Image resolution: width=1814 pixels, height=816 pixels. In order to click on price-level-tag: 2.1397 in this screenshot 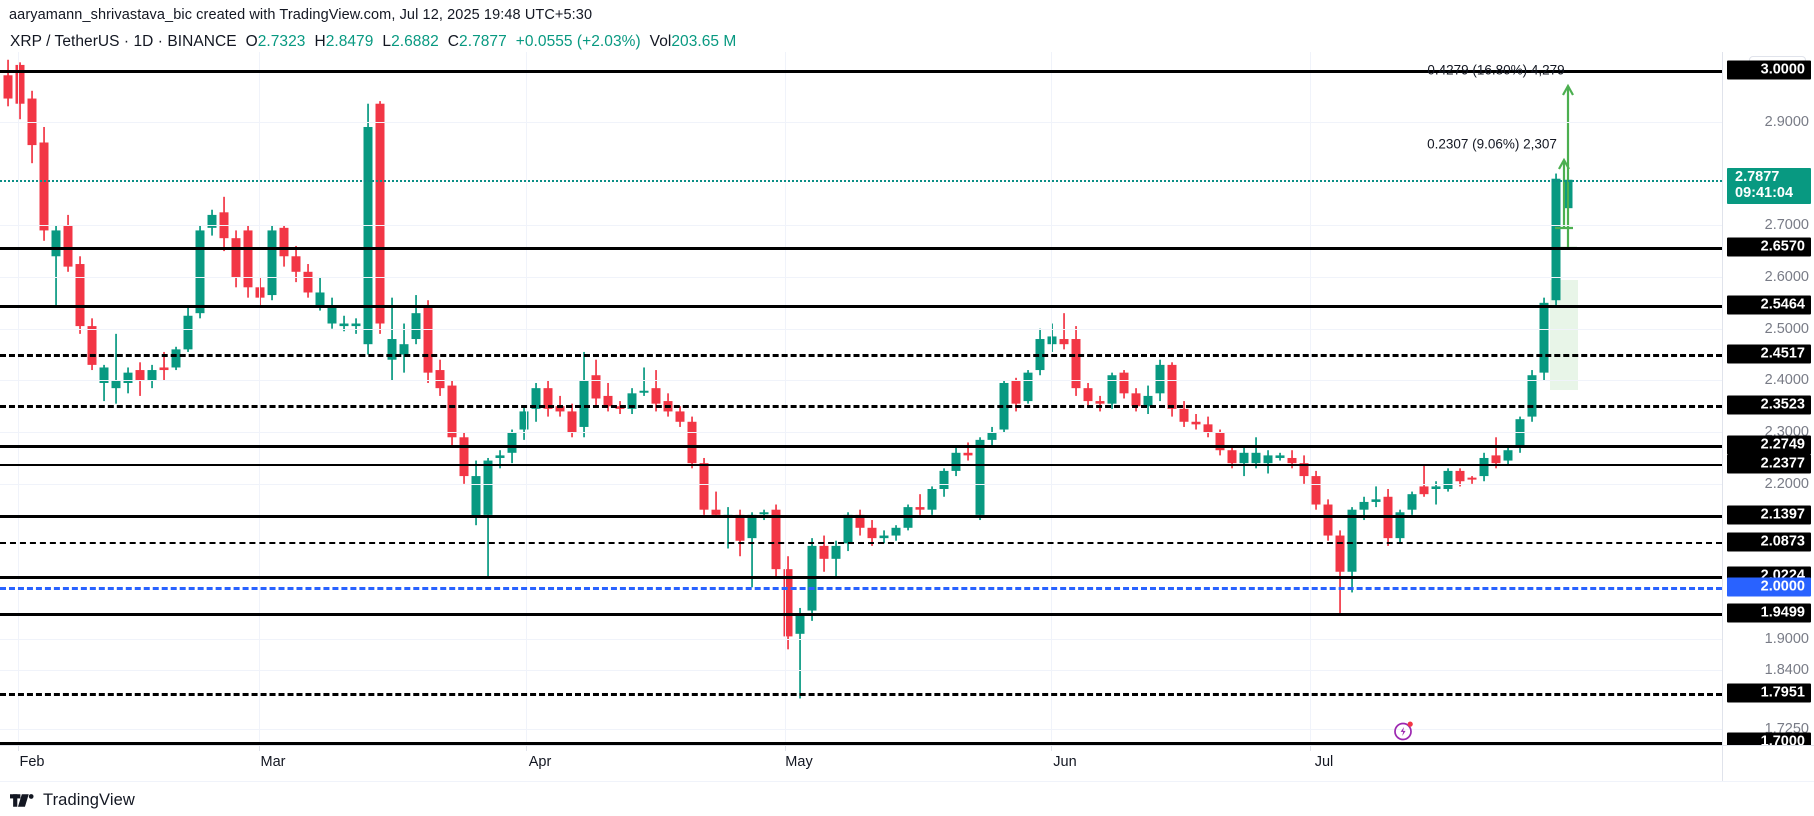, I will do `click(1769, 515)`.